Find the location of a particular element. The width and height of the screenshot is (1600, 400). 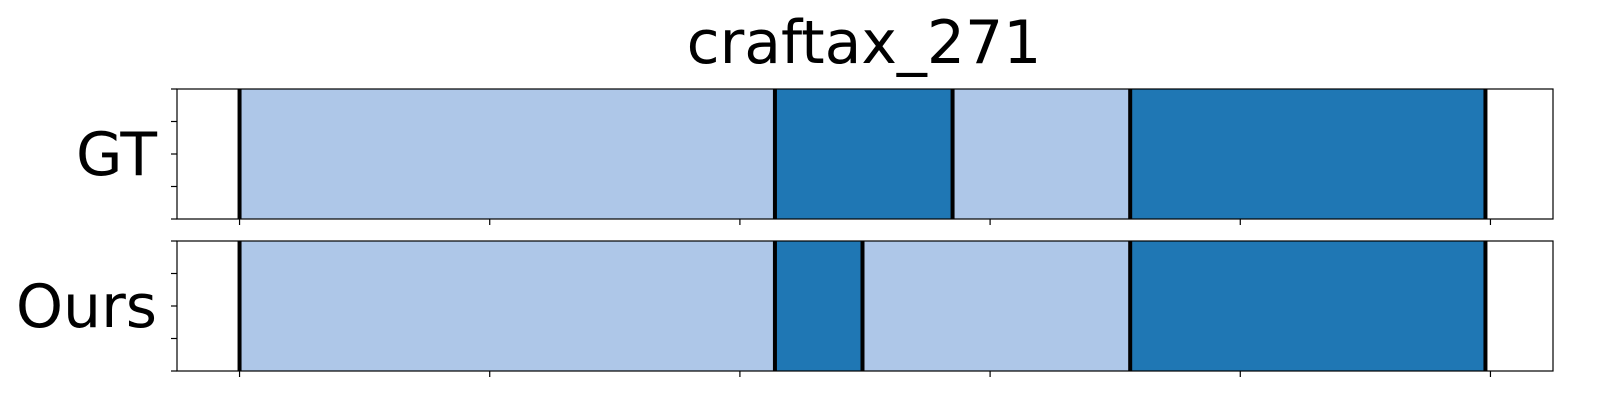

chart-title: craftax_271 is located at coordinates (864, 43).